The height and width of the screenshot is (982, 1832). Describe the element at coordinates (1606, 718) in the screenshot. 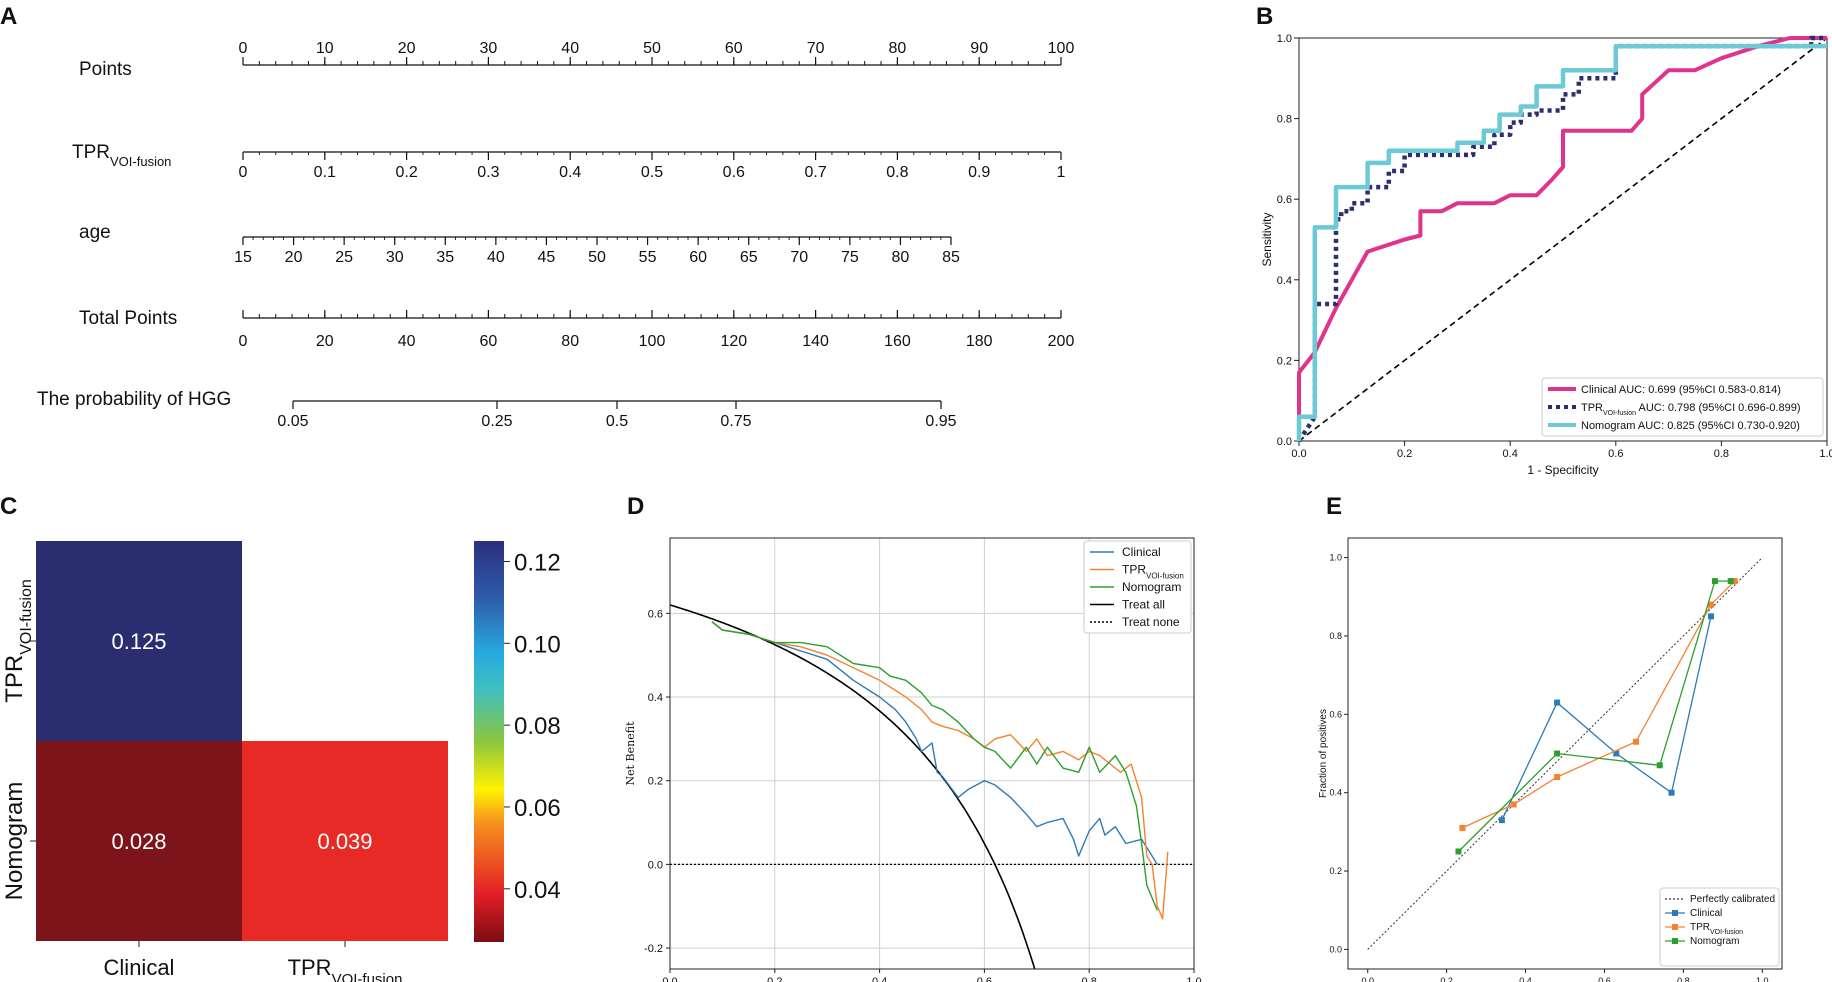

I see `calibration-series-line` at that location.